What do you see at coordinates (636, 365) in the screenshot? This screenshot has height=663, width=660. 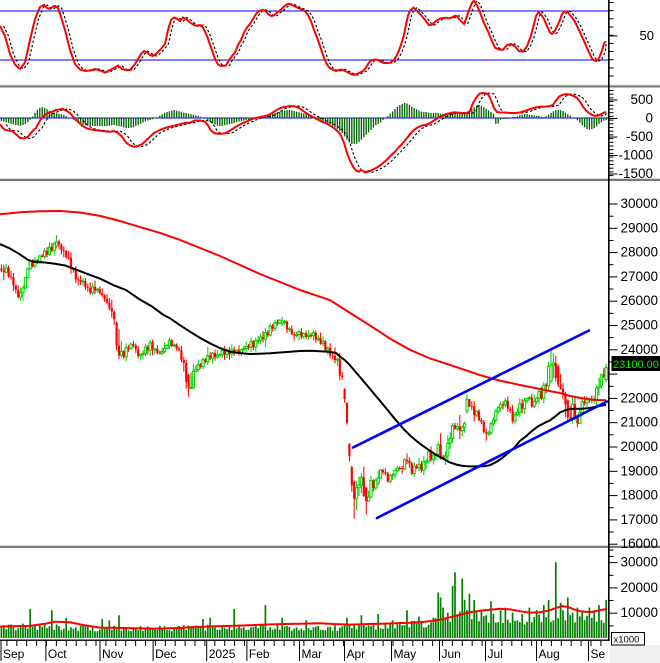 I see `svg-text: 23100.00` at bounding box center [636, 365].